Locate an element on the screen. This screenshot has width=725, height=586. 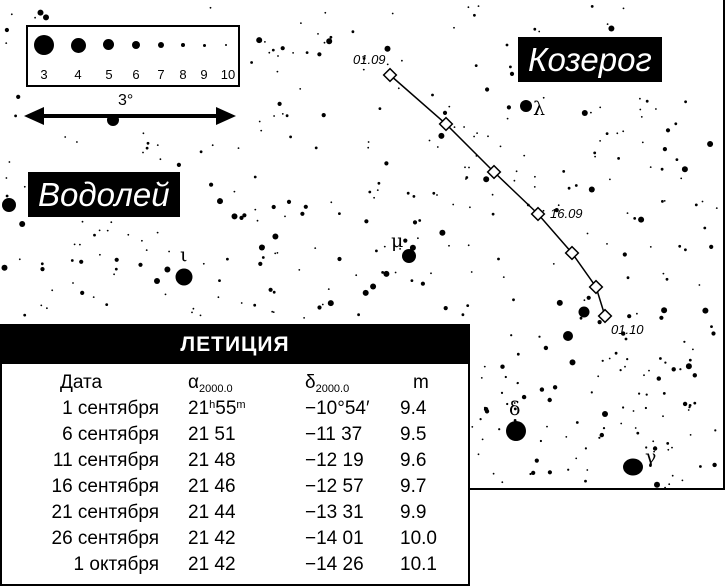
path-date-start: 01.09 is located at coordinates (369, 59).